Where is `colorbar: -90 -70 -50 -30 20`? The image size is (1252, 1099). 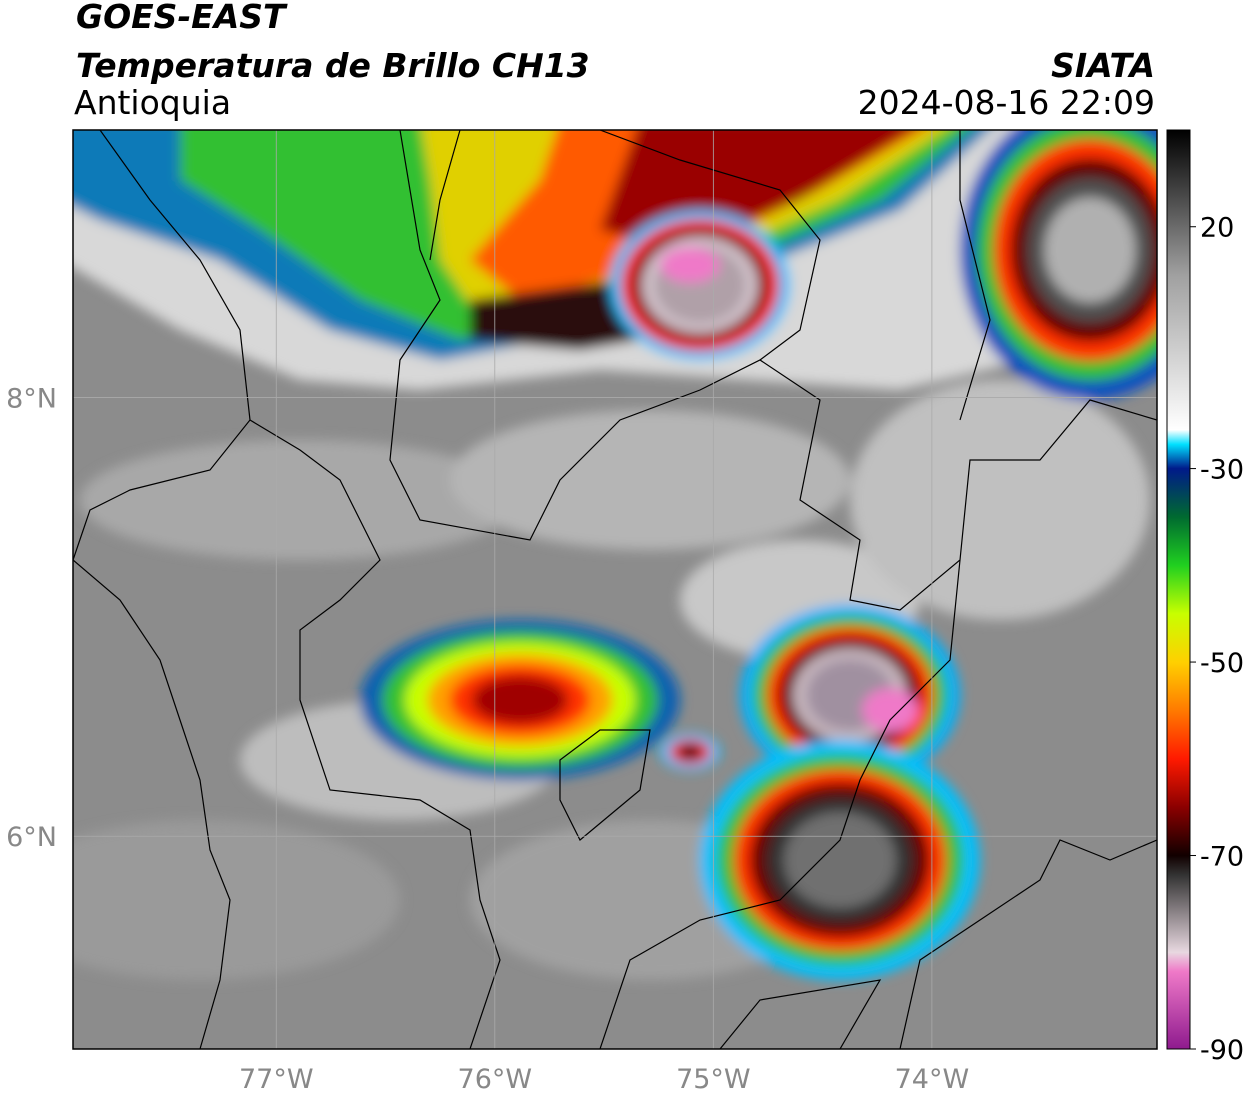
colorbar: -90 -70 -50 -30 20 is located at coordinates (1205, 597).